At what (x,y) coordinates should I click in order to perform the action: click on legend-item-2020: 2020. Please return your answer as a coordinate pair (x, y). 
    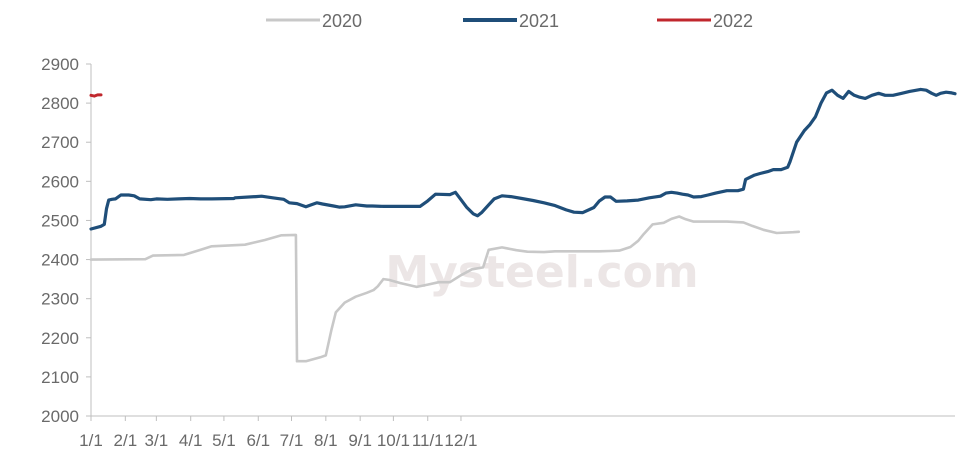
    Looking at the image, I should click on (314, 21).